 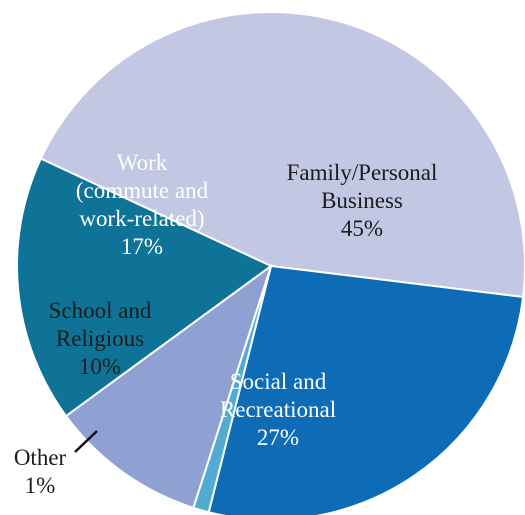 I want to click on slice-label-school: School and Religious 10%, so click(x=100, y=338).